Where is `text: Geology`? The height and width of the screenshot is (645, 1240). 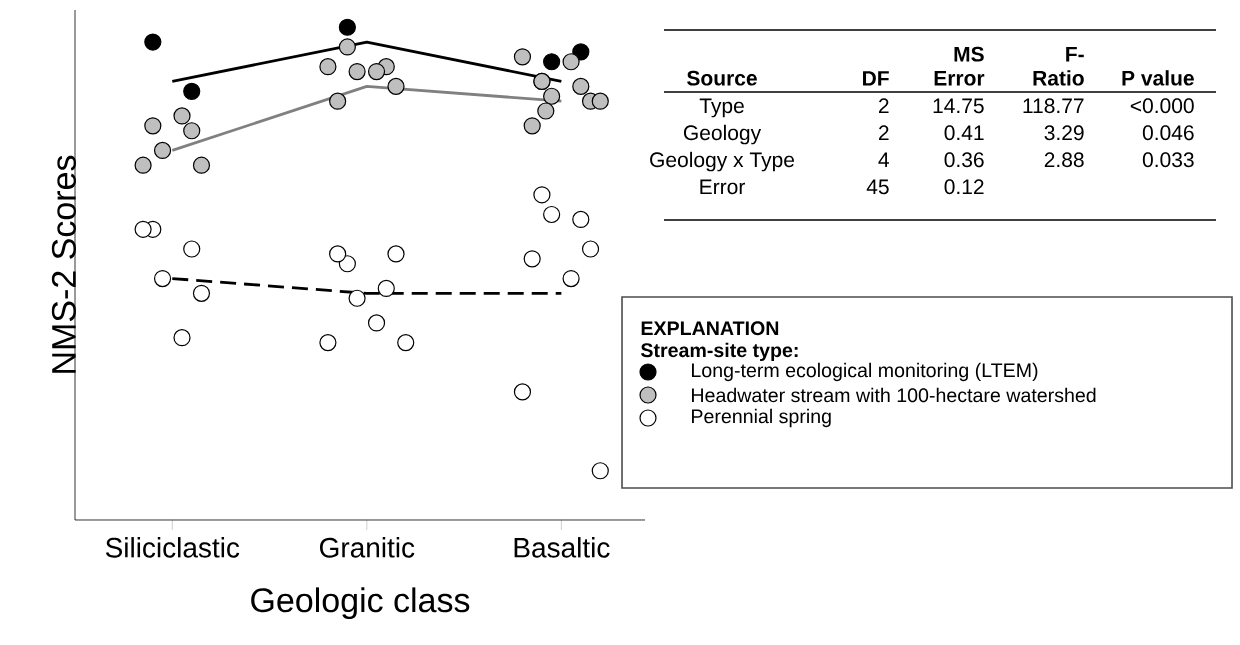
text: Geology is located at coordinates (722, 134).